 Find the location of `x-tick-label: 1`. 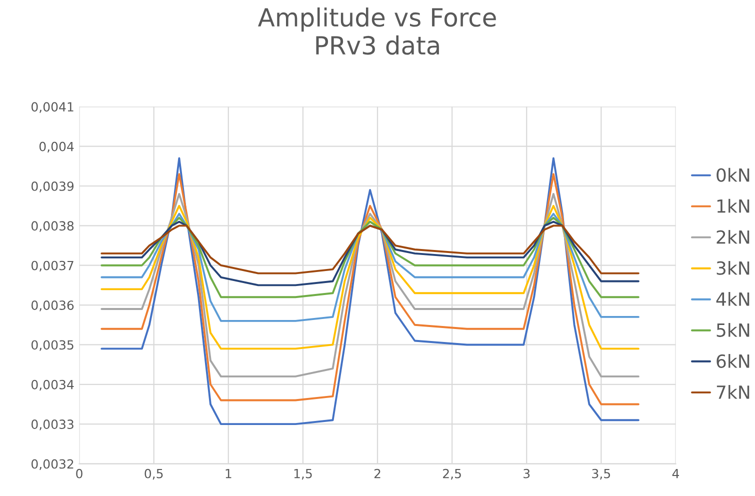

x-tick-label: 1 is located at coordinates (229, 473).